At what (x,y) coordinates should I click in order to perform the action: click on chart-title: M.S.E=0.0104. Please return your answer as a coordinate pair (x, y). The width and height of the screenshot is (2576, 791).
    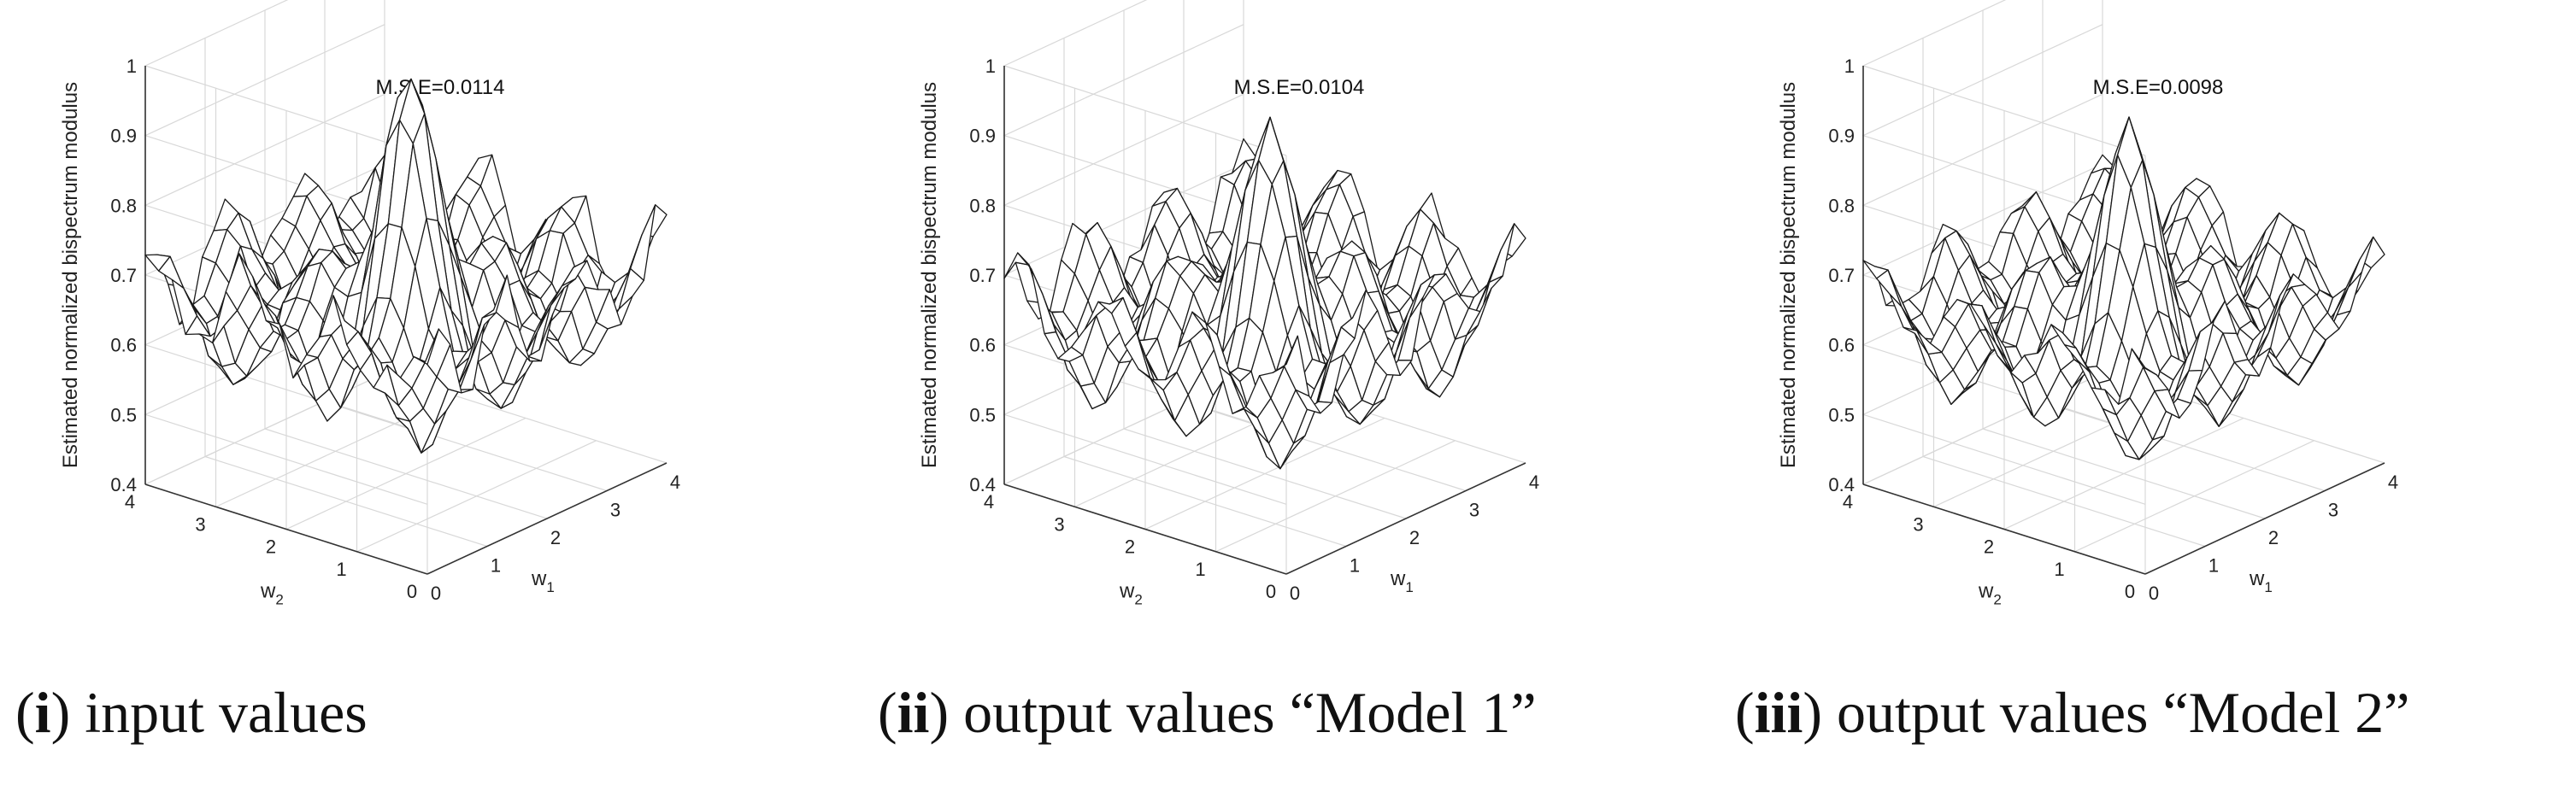
    Looking at the image, I should click on (1299, 87).